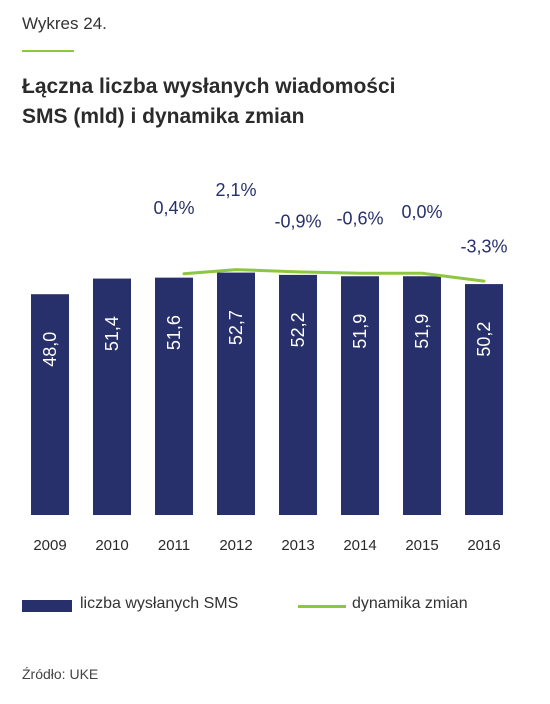  Describe the element at coordinates (322, 606) in the screenshot. I see `legend-line-swatch` at that location.